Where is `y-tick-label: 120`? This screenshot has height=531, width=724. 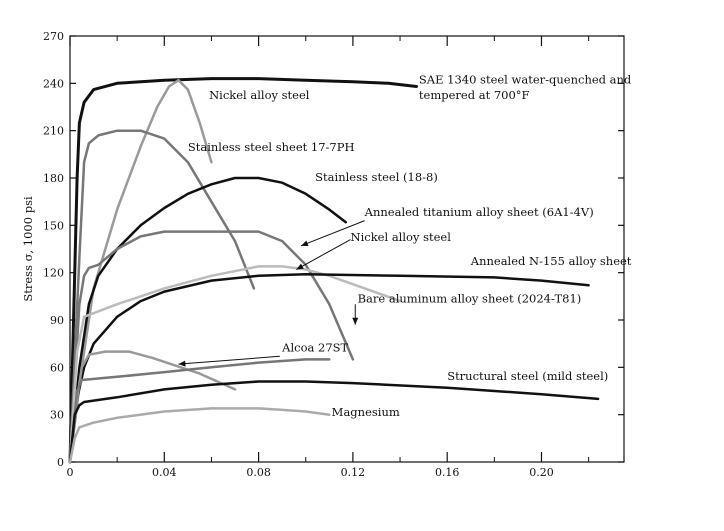 y-tick-label: 120 is located at coordinates (53, 273).